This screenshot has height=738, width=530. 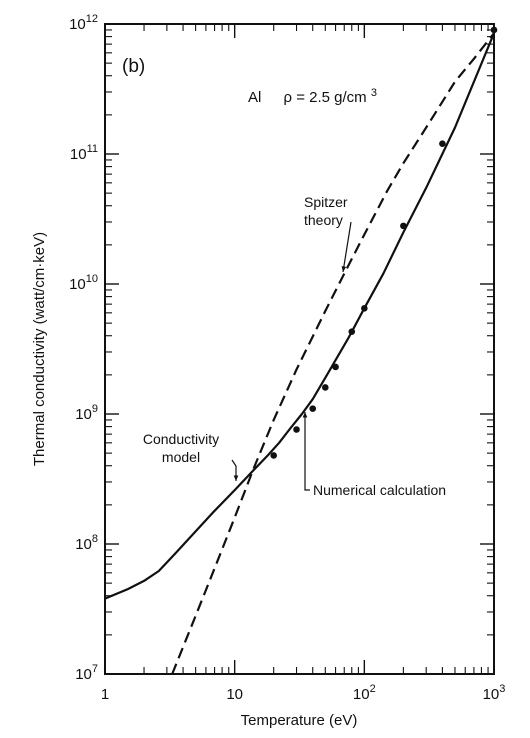 I want to click on y-tick-exponent: 9, so click(x=95, y=409).